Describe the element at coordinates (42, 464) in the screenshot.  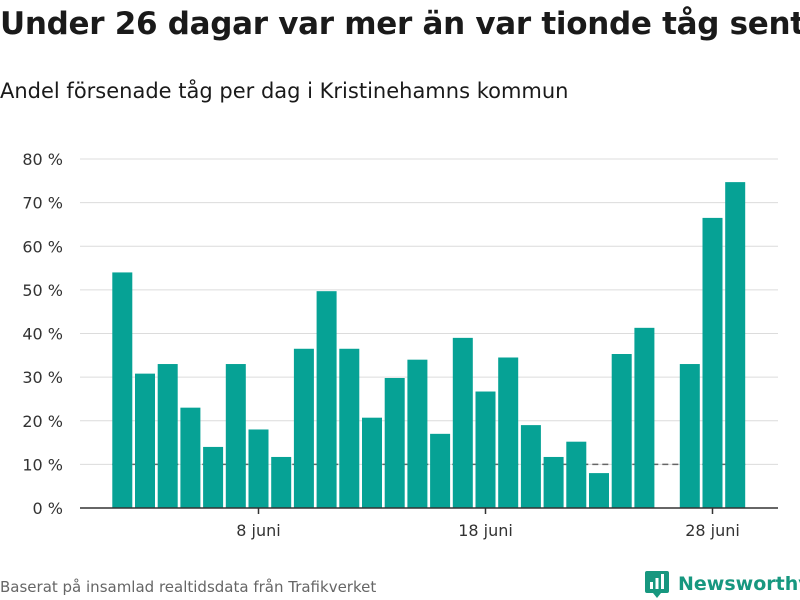
I see `y-tick-label: 10 %` at that location.